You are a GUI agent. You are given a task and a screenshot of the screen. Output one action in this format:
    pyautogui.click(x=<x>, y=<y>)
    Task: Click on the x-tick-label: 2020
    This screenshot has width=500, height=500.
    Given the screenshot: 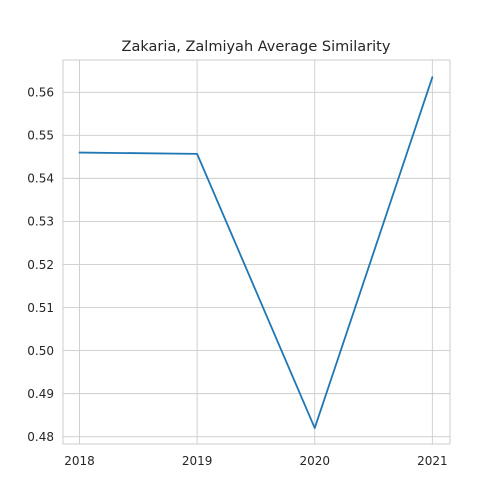 What is the action you would take?
    pyautogui.click(x=314, y=461)
    